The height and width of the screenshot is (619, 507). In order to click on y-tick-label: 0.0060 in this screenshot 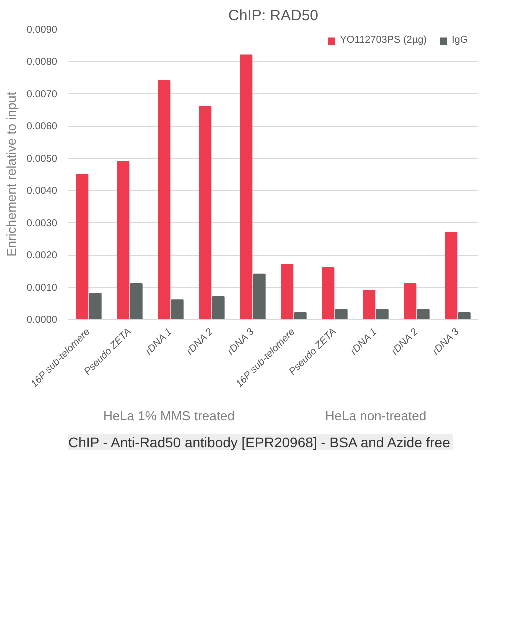, I will do `click(42, 127)`.